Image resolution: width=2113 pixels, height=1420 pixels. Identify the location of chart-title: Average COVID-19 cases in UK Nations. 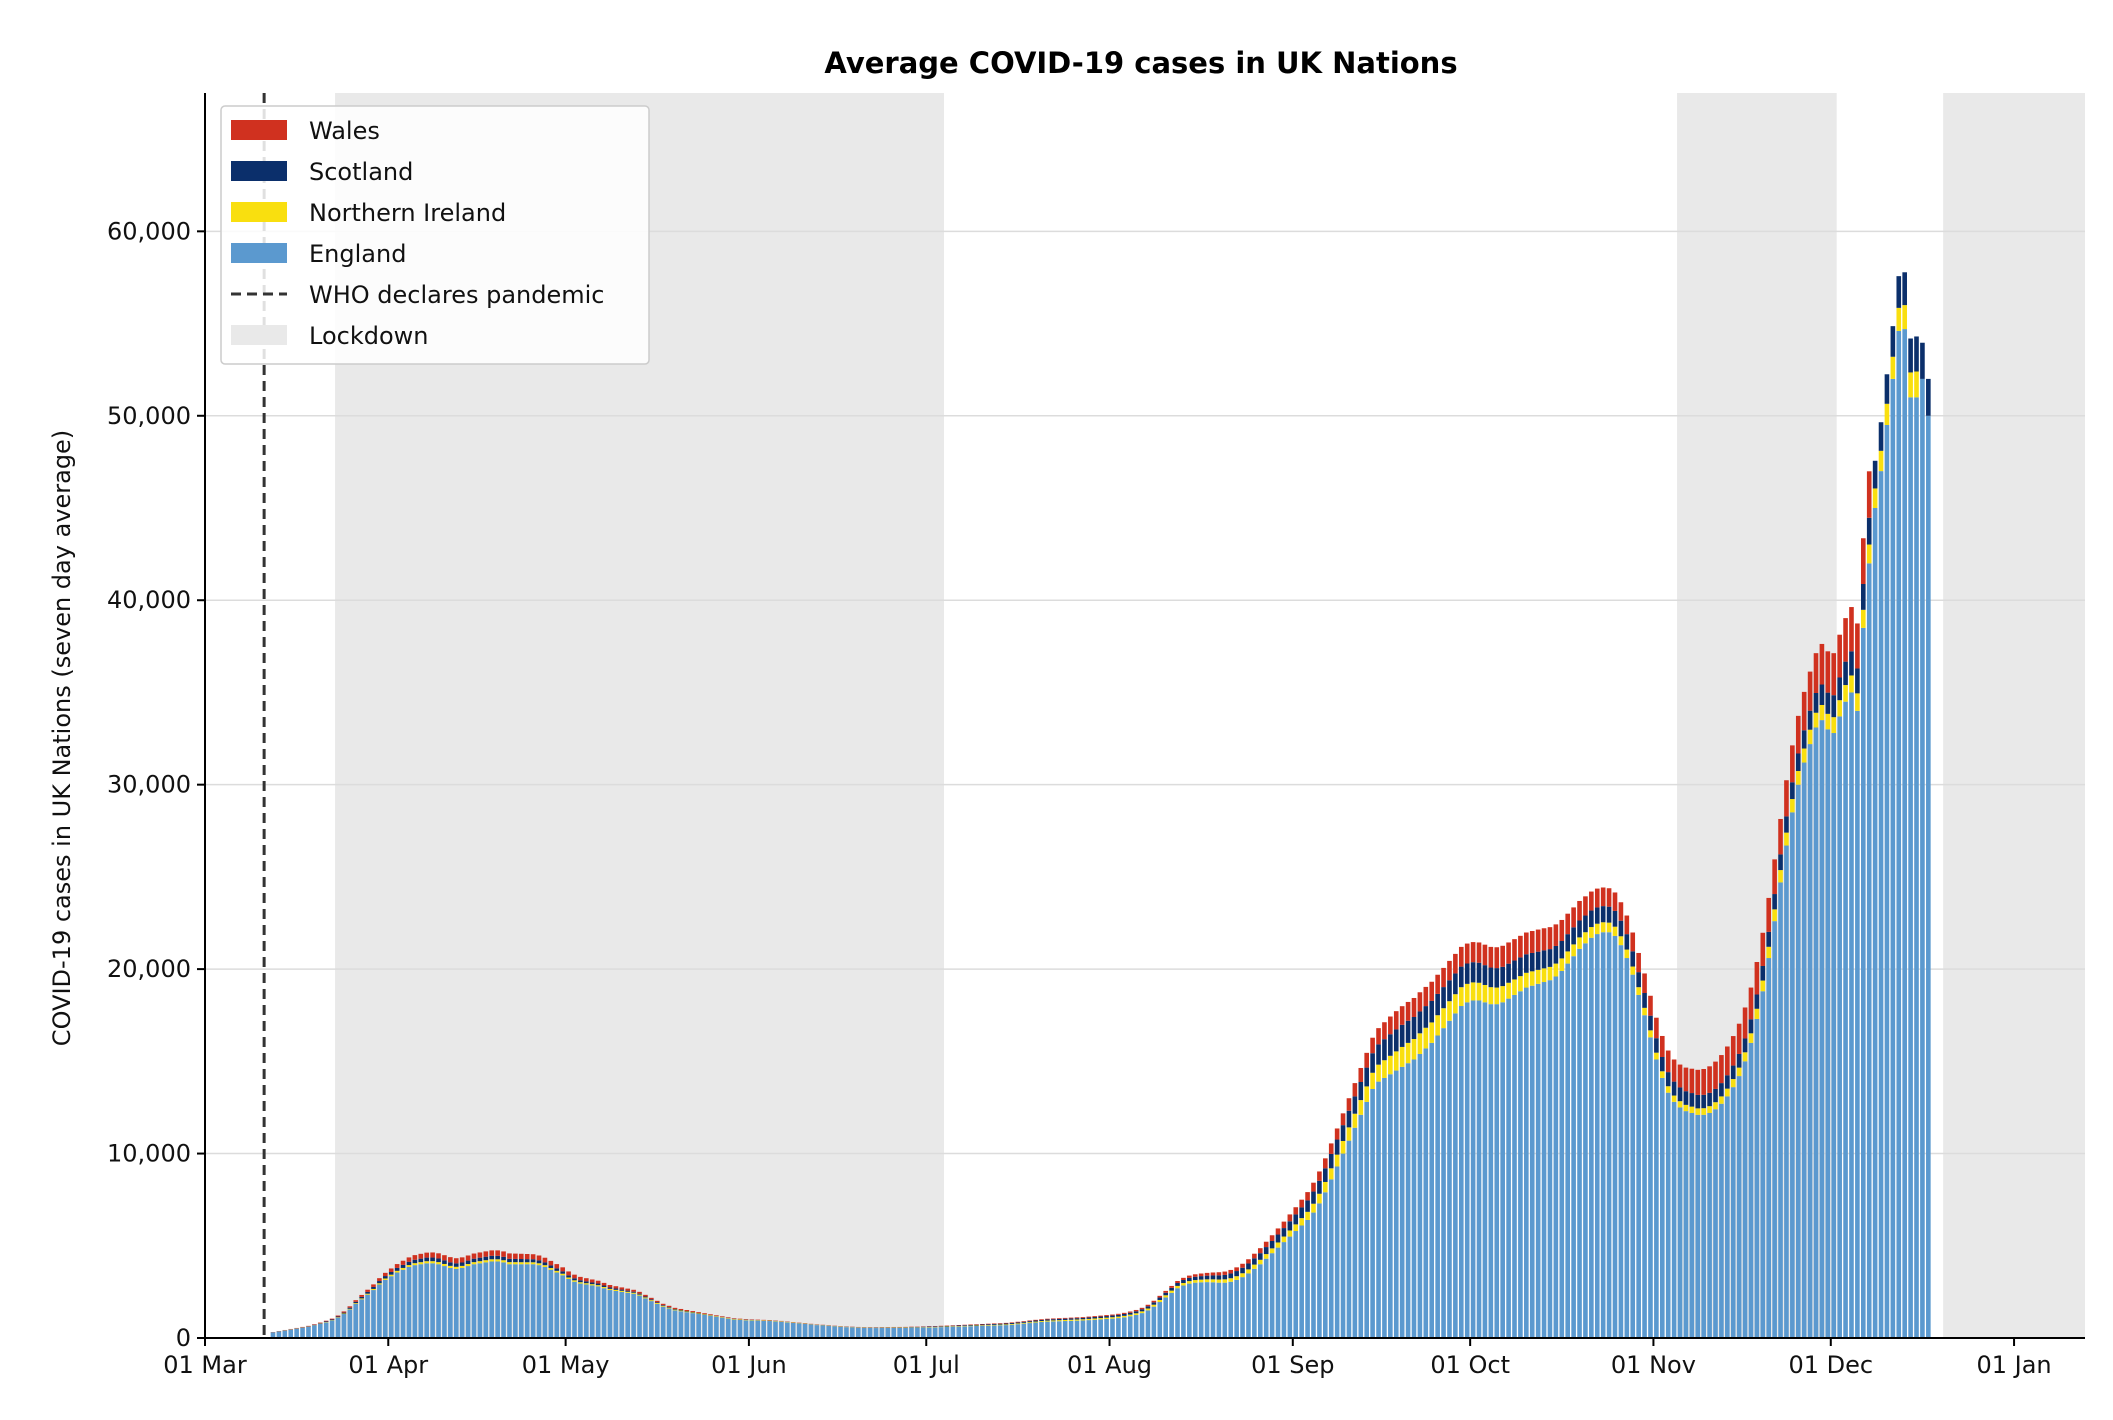
(1140, 63).